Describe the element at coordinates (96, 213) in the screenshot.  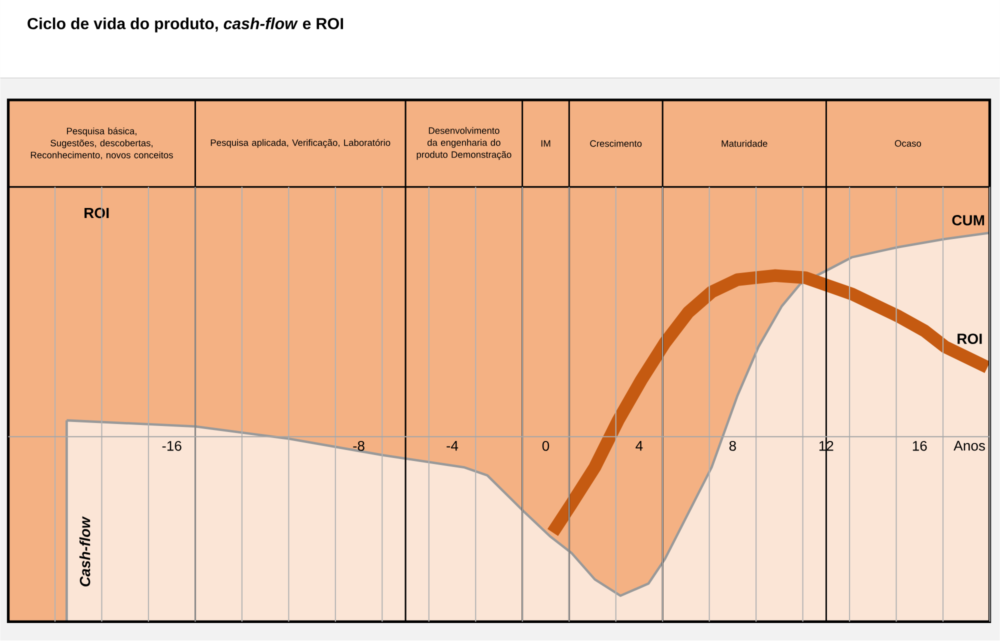
I see `text: ROI` at that location.